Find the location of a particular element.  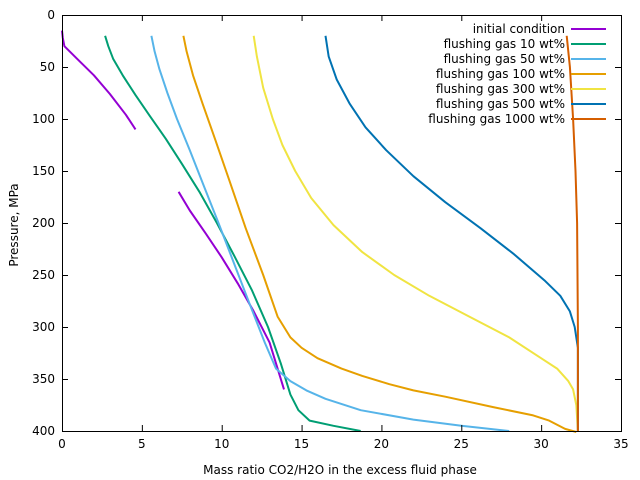

y-tick-label: 350 is located at coordinates (43, 379).